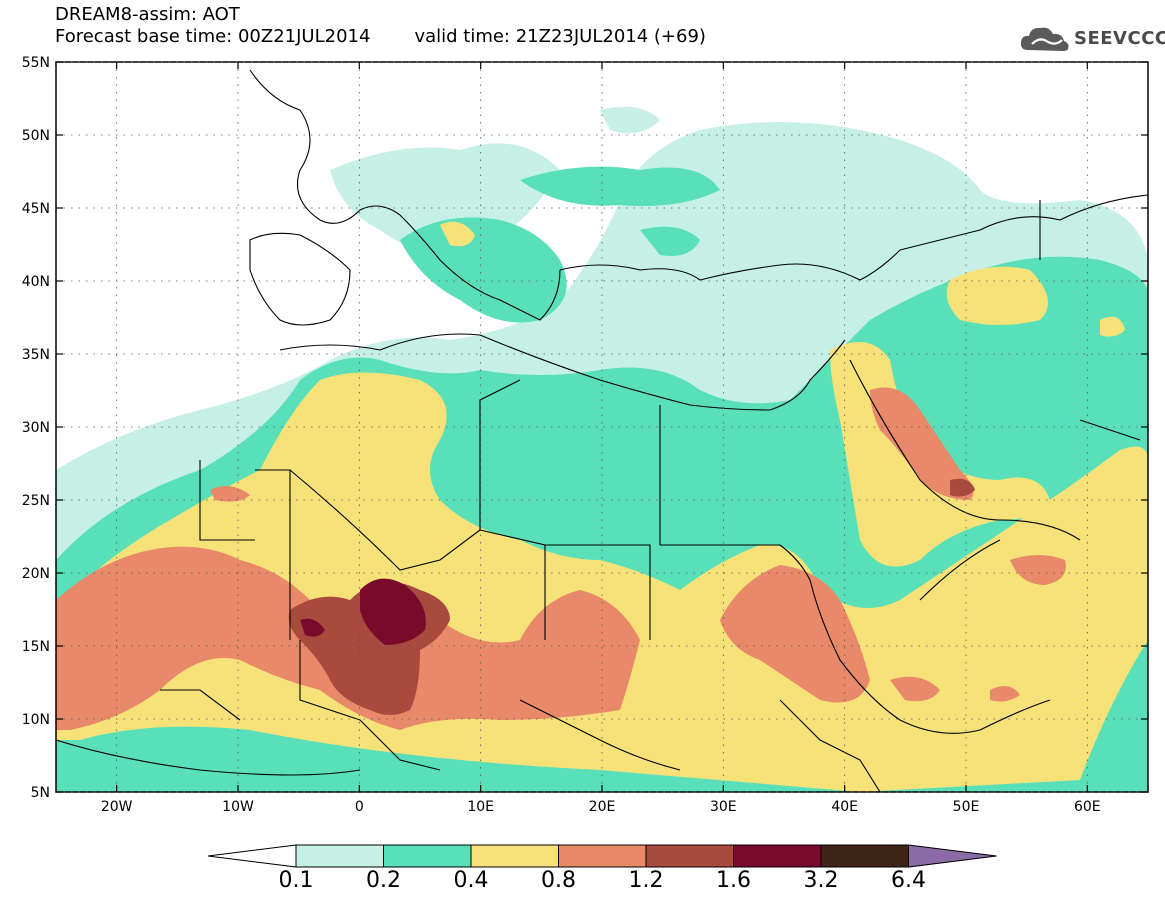 Image resolution: width=1165 pixels, height=905 pixels. Describe the element at coordinates (471, 880) in the screenshot. I see `colorbar-label: 0.4` at that location.